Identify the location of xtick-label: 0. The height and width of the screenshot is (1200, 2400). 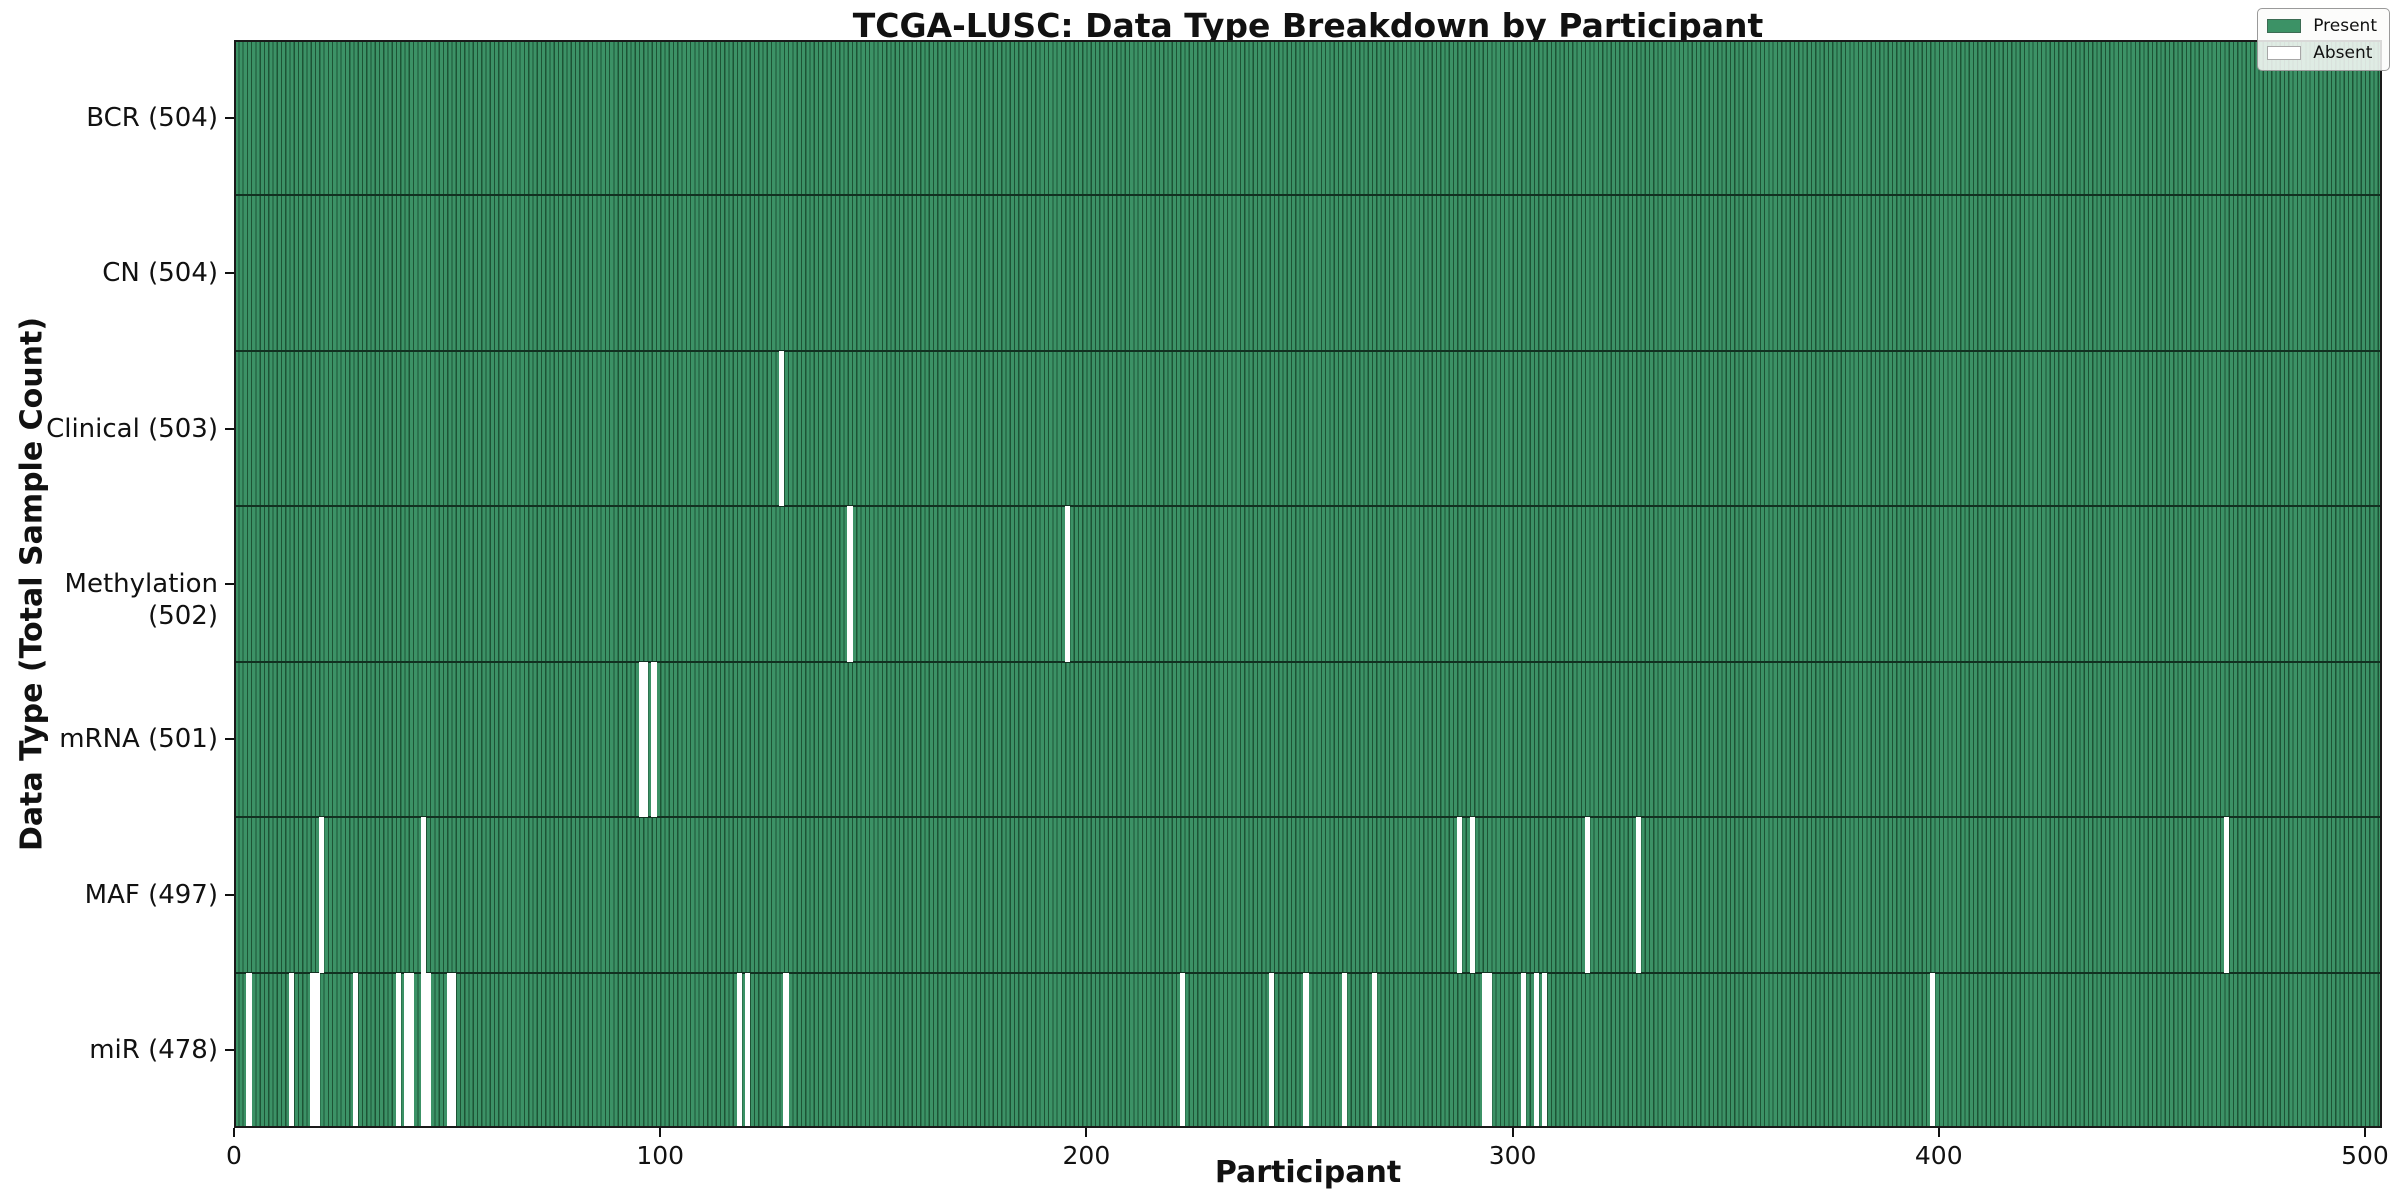
(234, 1155).